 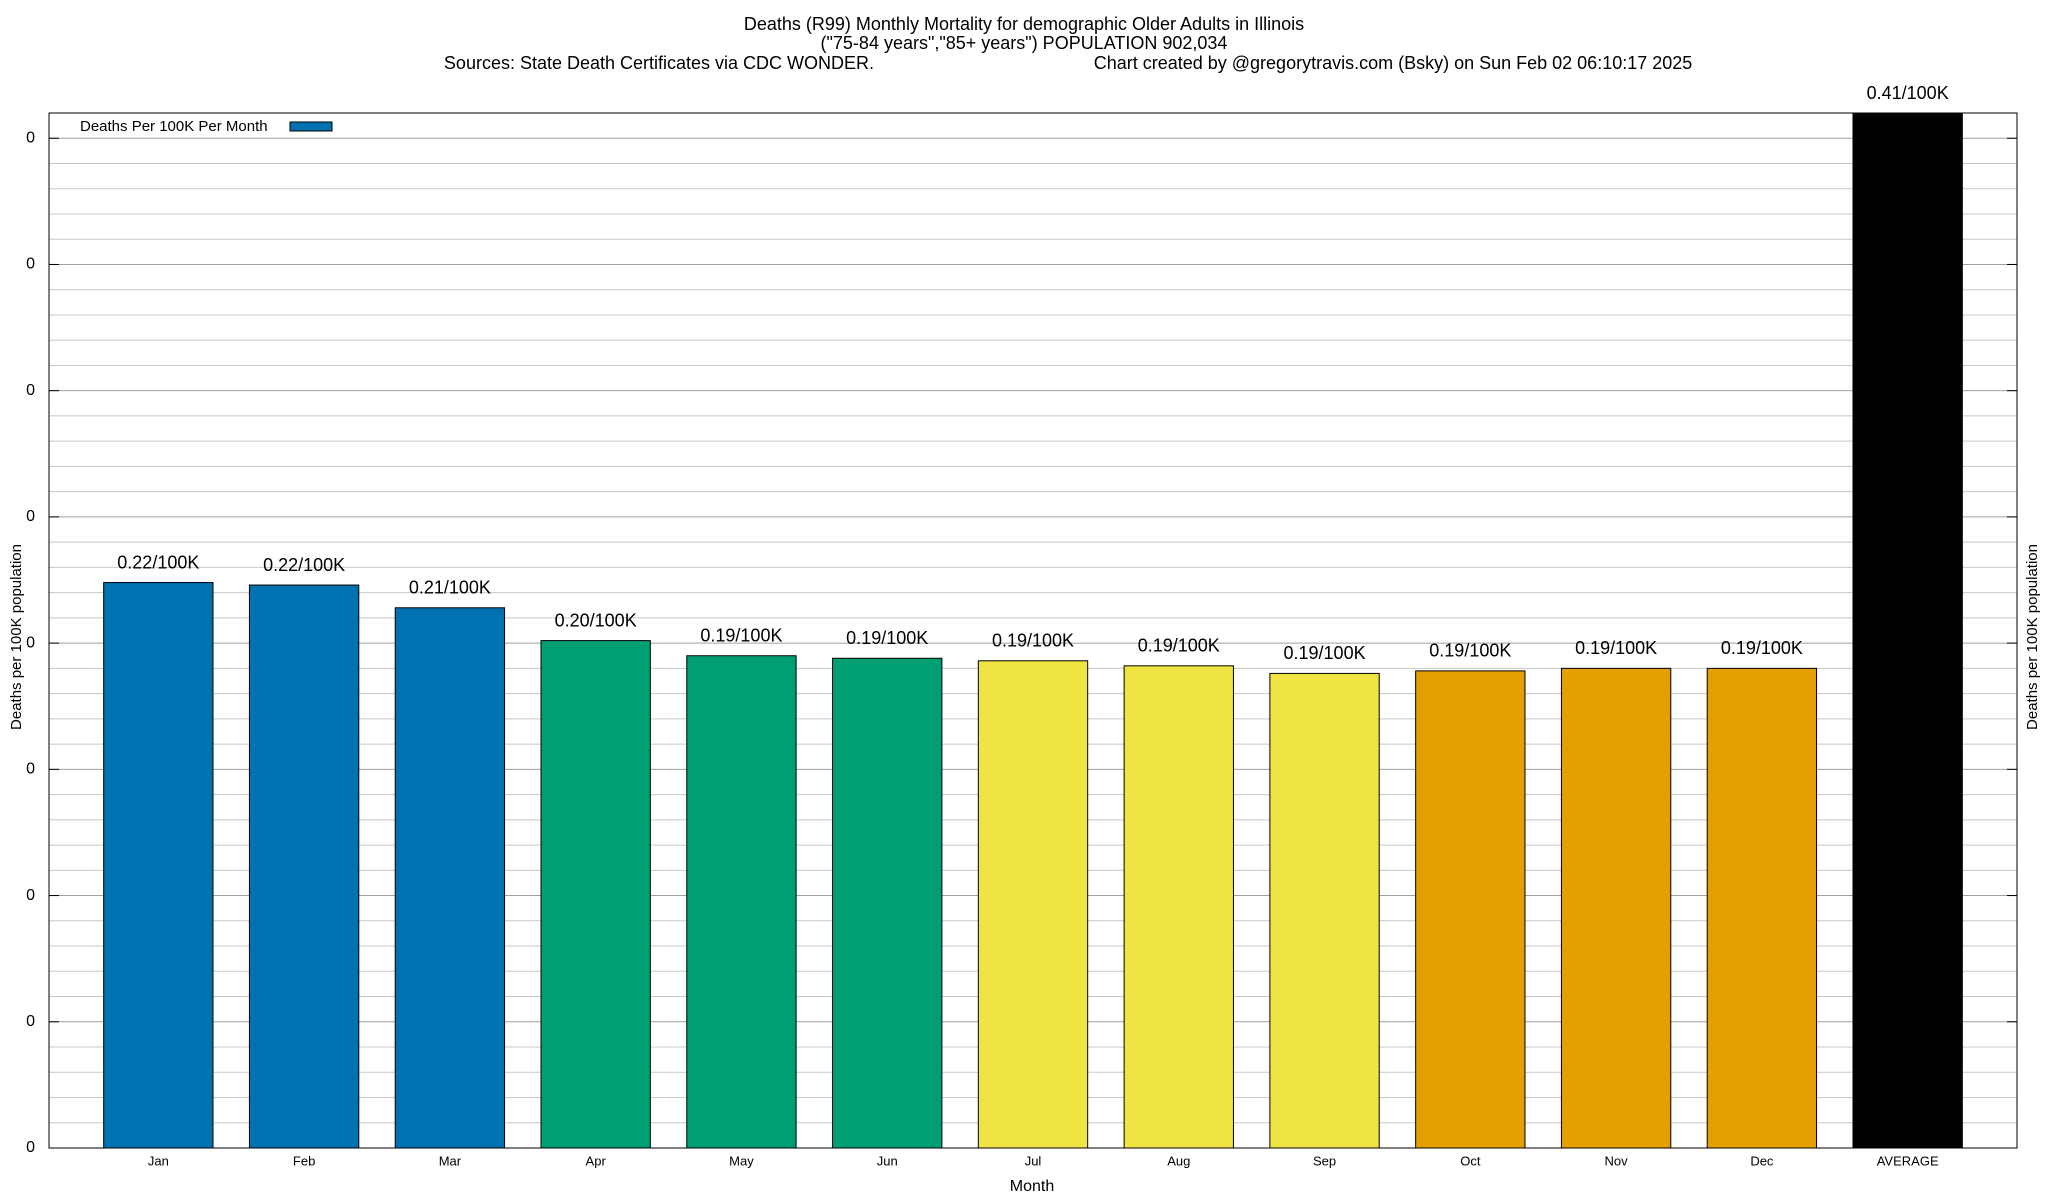 What do you see at coordinates (1908, 93) in the screenshot?
I see `value-label: 0.41/100K` at bounding box center [1908, 93].